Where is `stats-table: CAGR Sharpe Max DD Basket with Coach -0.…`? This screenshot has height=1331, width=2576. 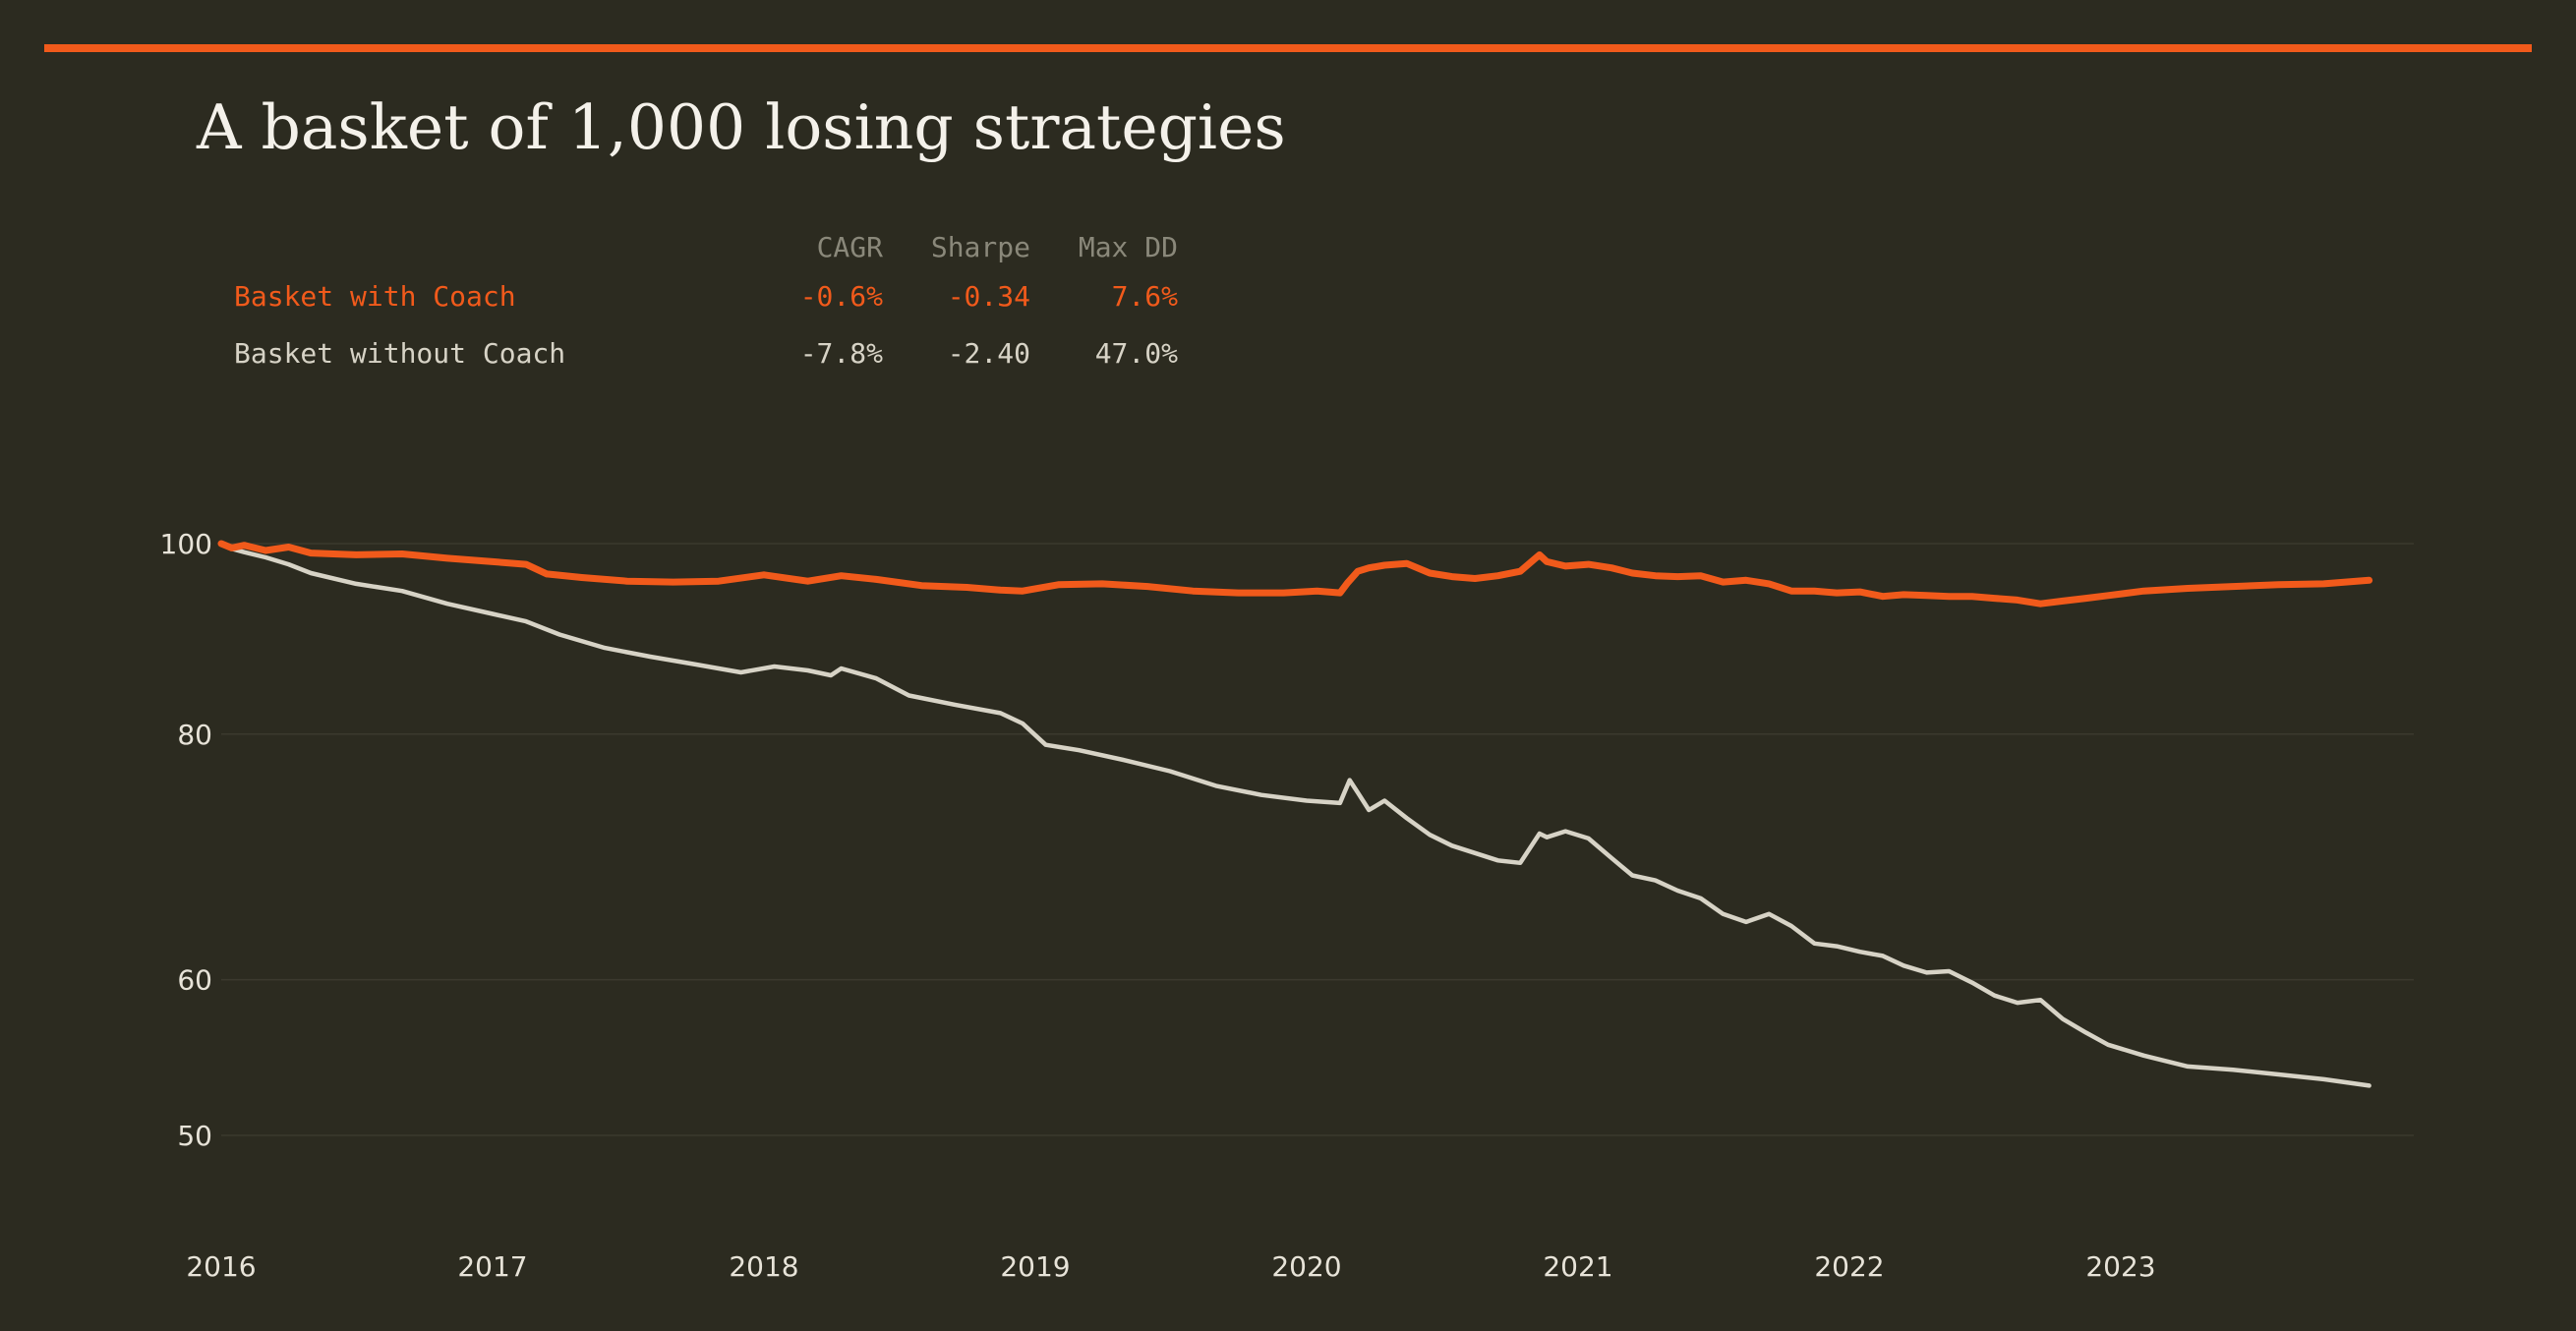
stats-table: CAGR Sharpe Max DD Basket with Coach -0.… is located at coordinates (706, 304).